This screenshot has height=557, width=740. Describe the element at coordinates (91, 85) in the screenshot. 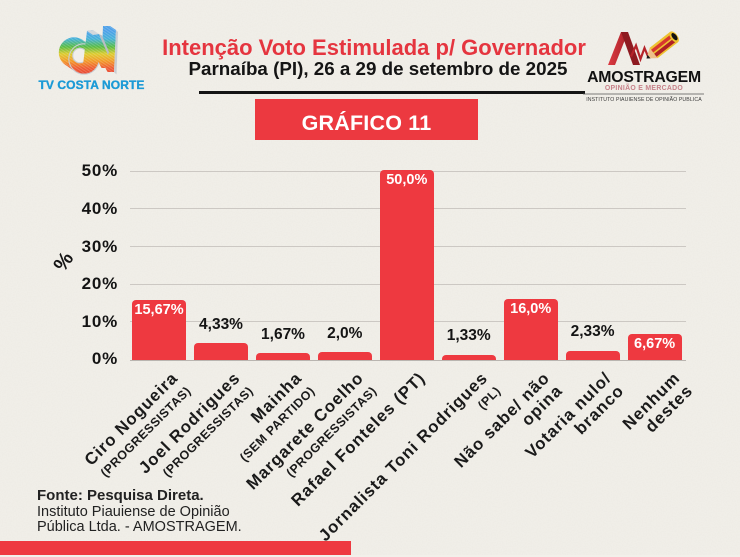

I see `svg-text: TV COSTA NORTE` at that location.